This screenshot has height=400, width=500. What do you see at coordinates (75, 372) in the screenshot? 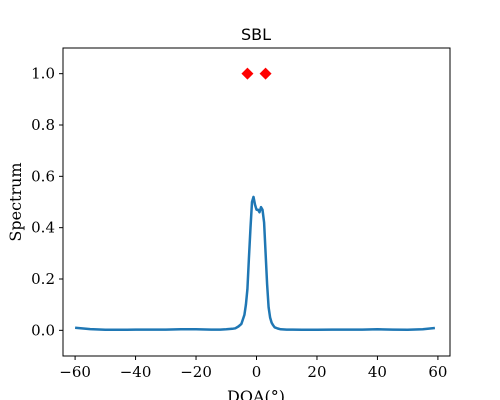
I see `x-tick-label: −60` at bounding box center [75, 372].